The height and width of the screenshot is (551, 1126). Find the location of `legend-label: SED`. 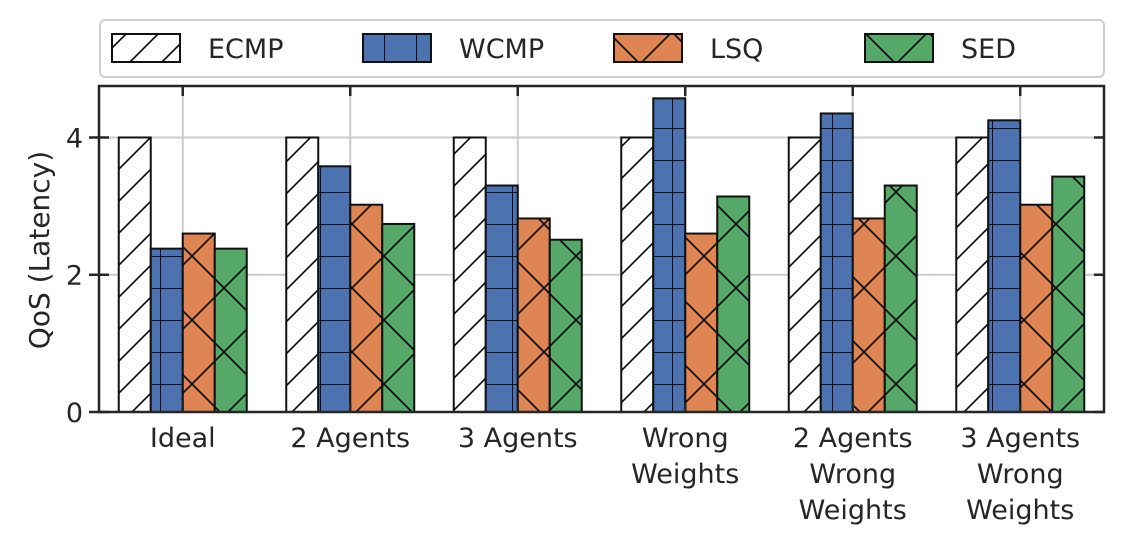

legend-label: SED is located at coordinates (988, 49).